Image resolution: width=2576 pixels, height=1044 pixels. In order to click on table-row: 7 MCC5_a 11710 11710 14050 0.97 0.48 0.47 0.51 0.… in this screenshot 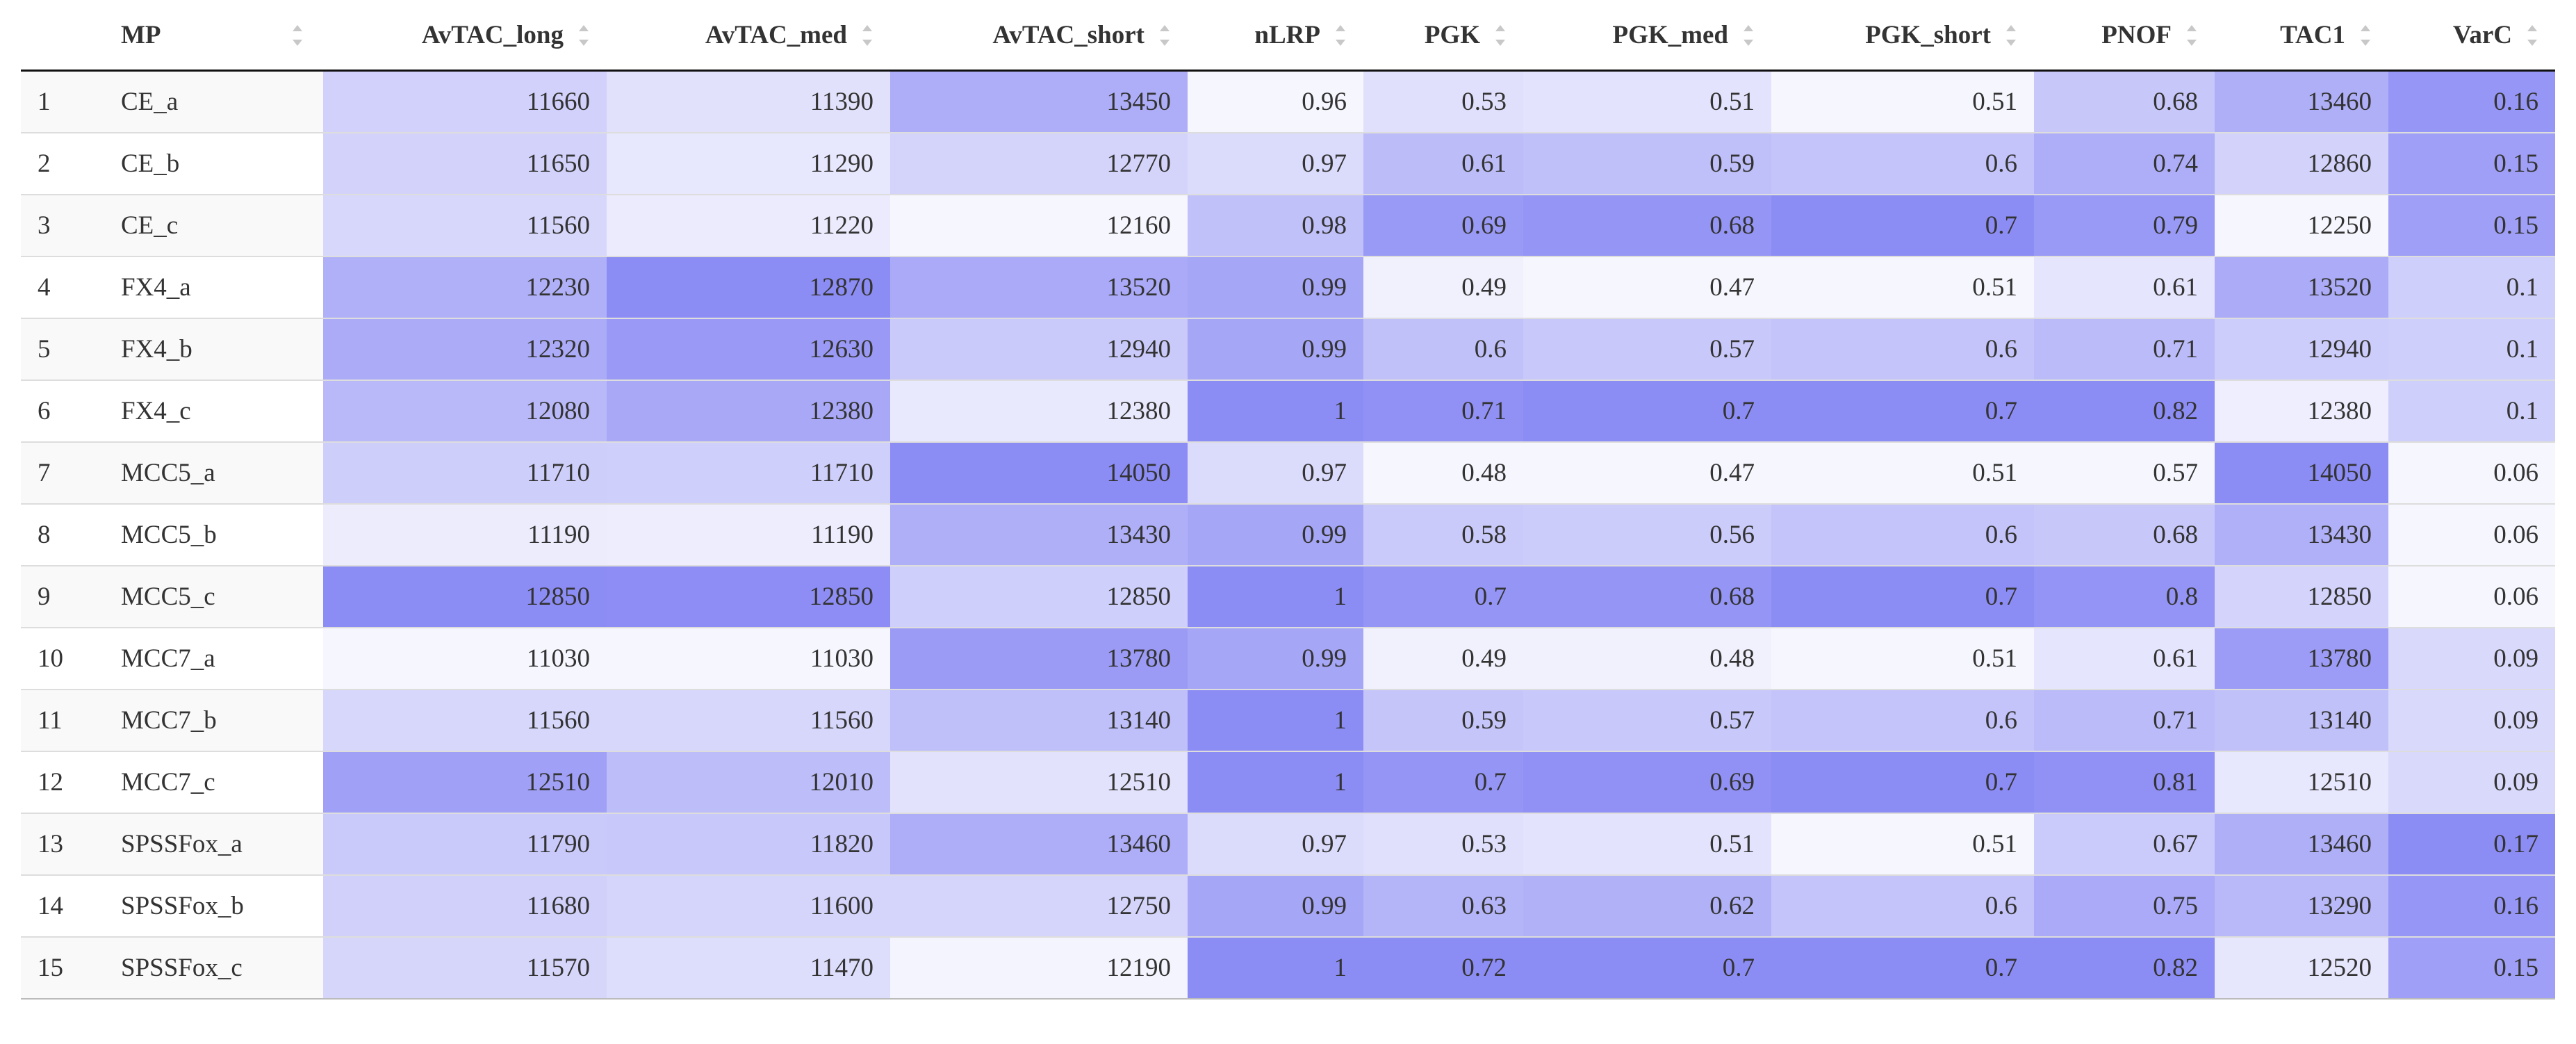, I will do `click(1288, 472)`.